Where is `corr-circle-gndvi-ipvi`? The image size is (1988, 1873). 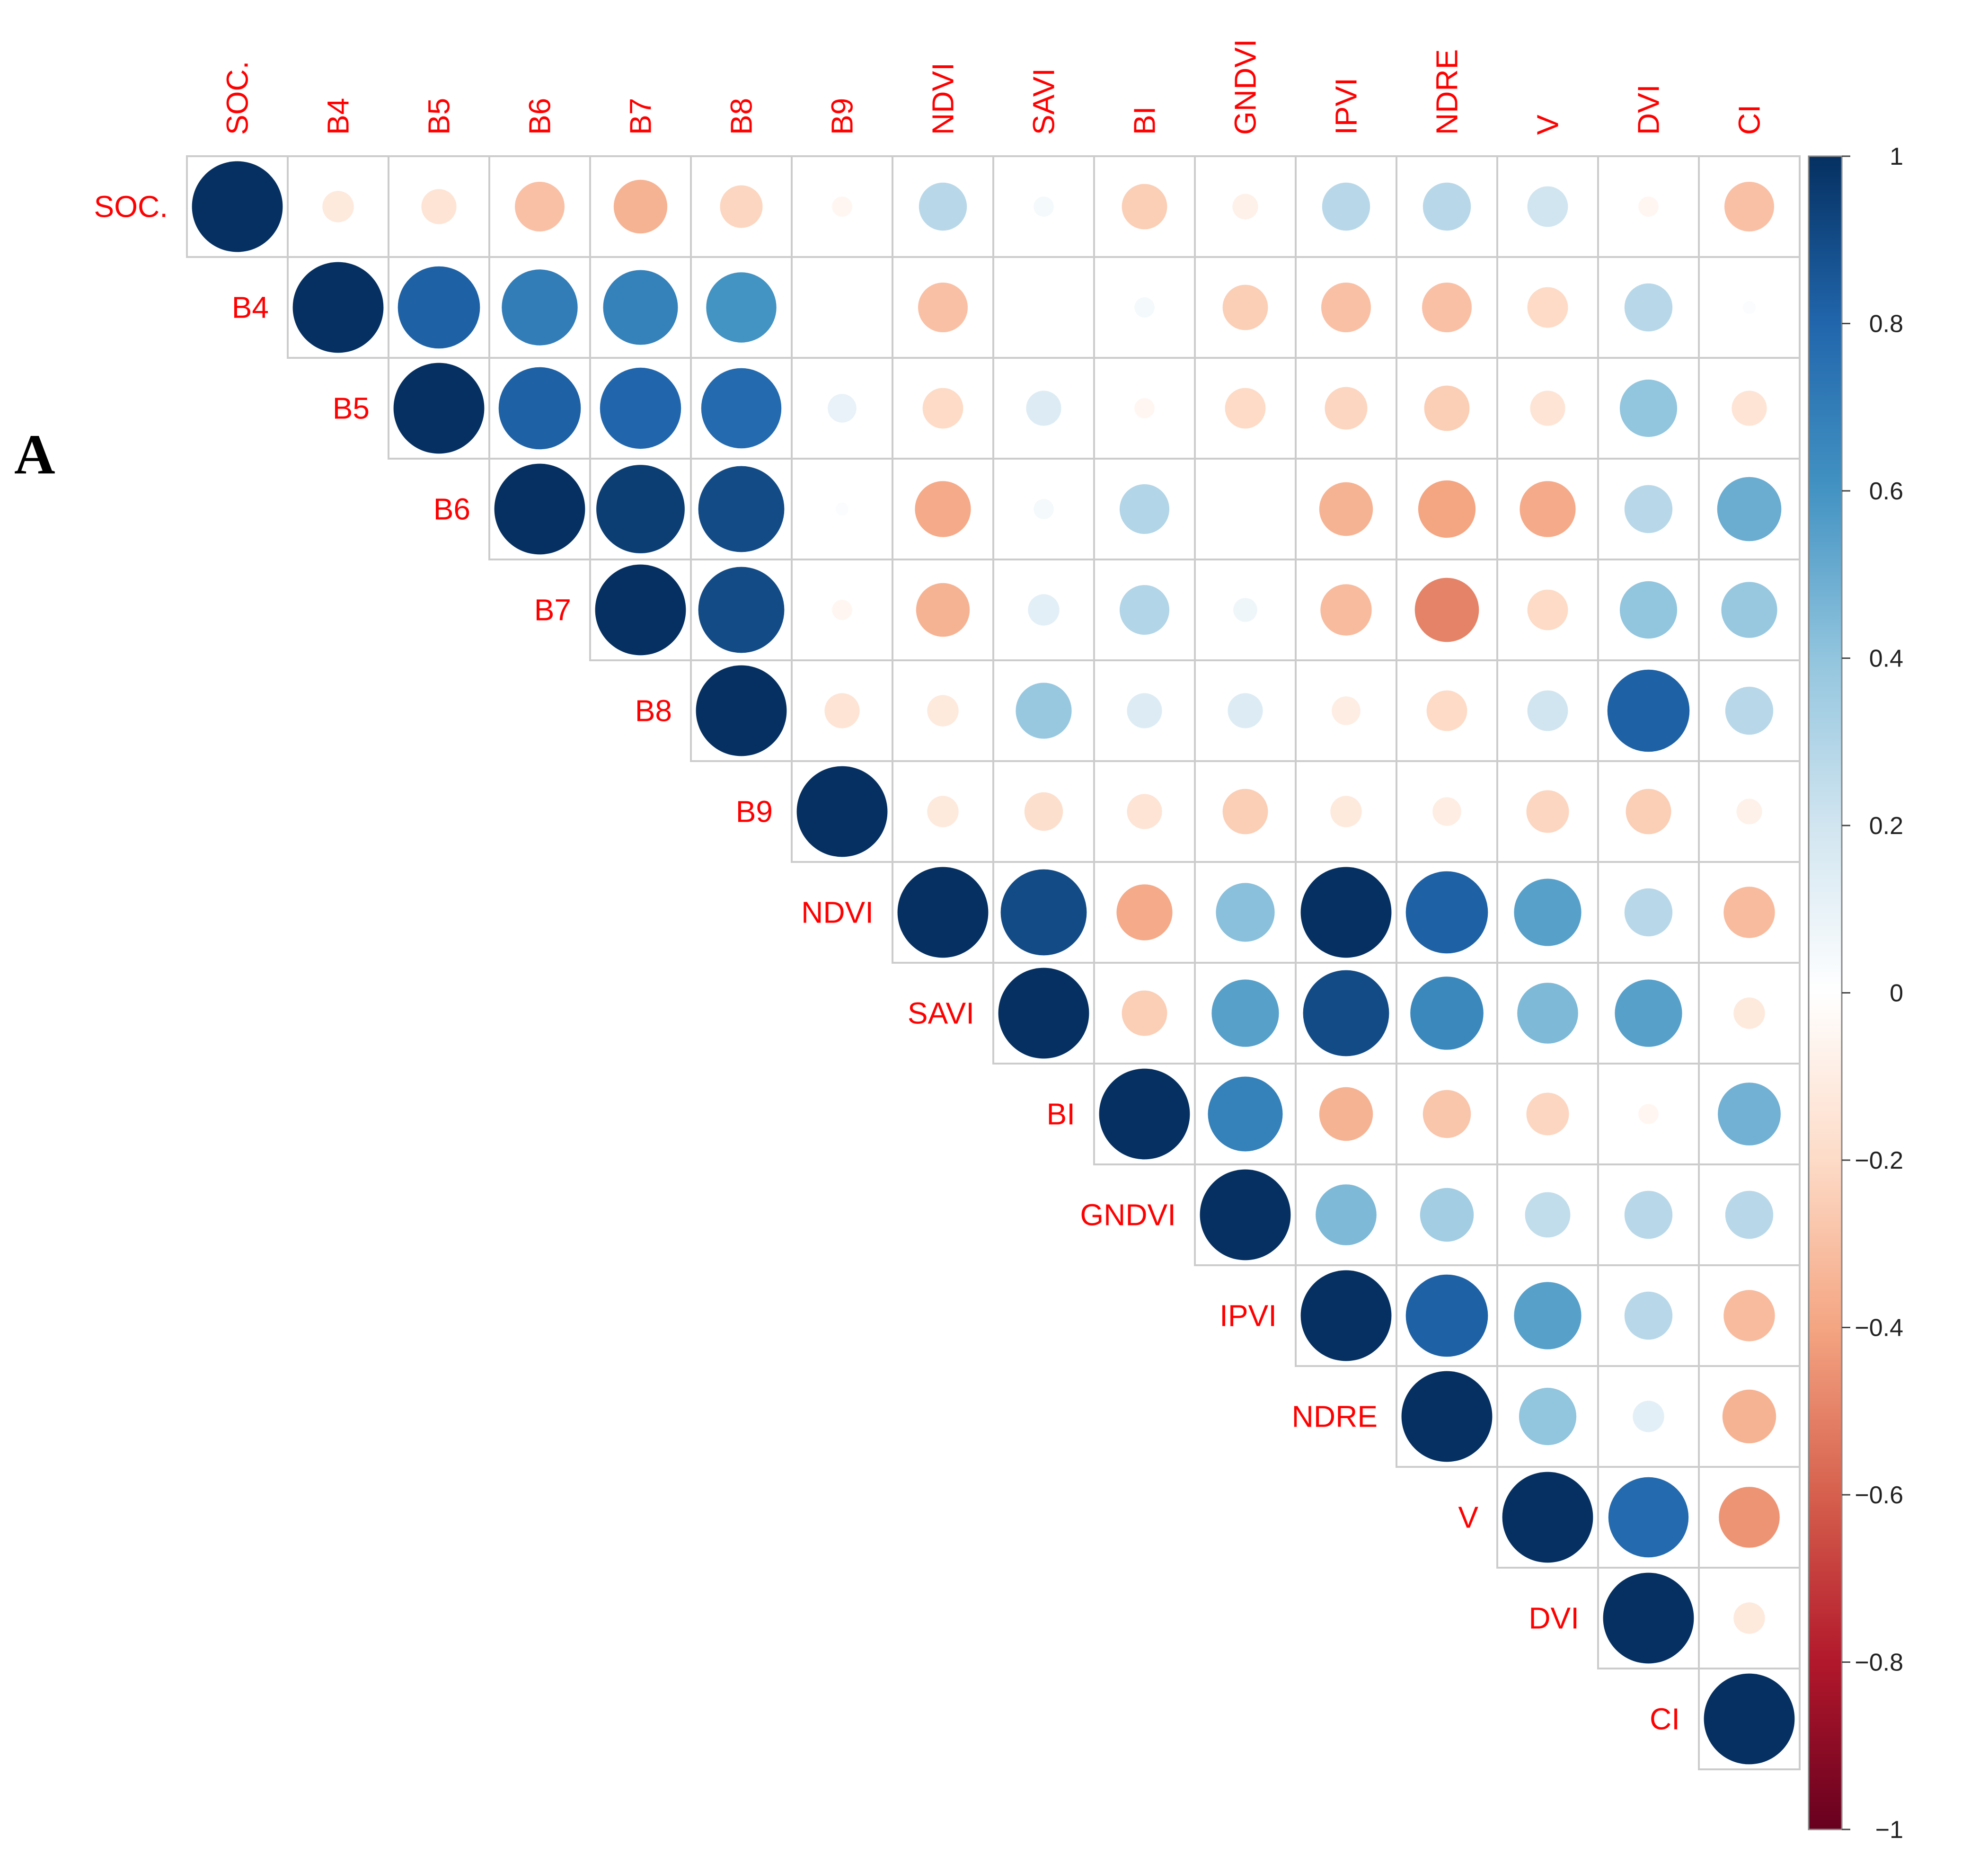
corr-circle-gndvi-ipvi is located at coordinates (1346, 1214).